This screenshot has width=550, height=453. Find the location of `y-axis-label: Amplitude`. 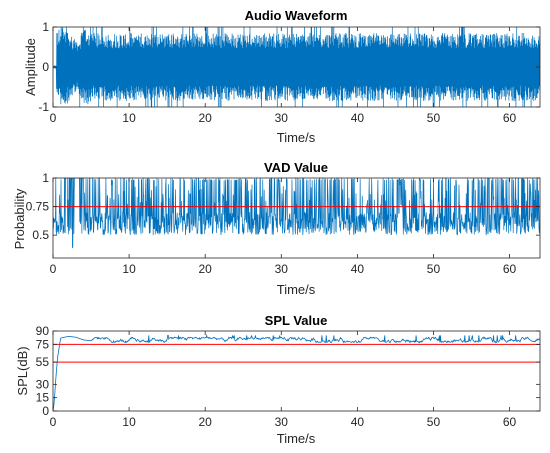

y-axis-label: Amplitude is located at coordinates (30, 67).